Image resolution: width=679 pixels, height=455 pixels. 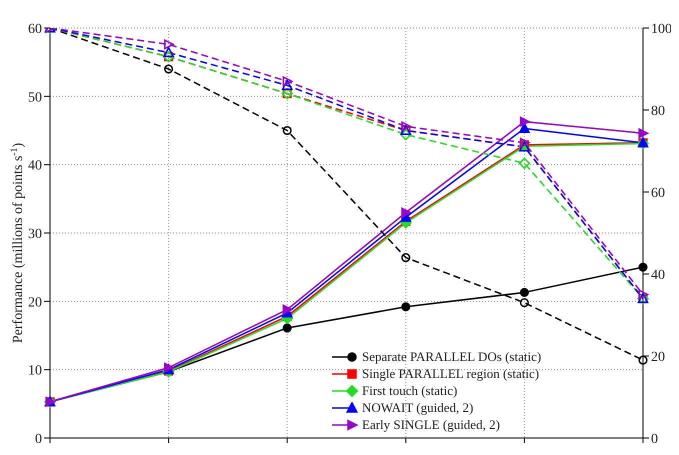 What do you see at coordinates (451, 374) in the screenshot?
I see `legend-label: Single PARALLEL region (static)` at bounding box center [451, 374].